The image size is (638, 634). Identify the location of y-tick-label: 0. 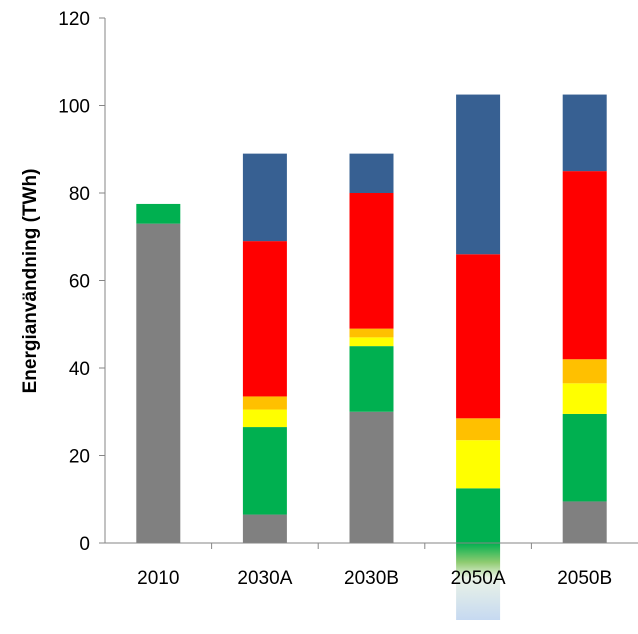
(84, 544).